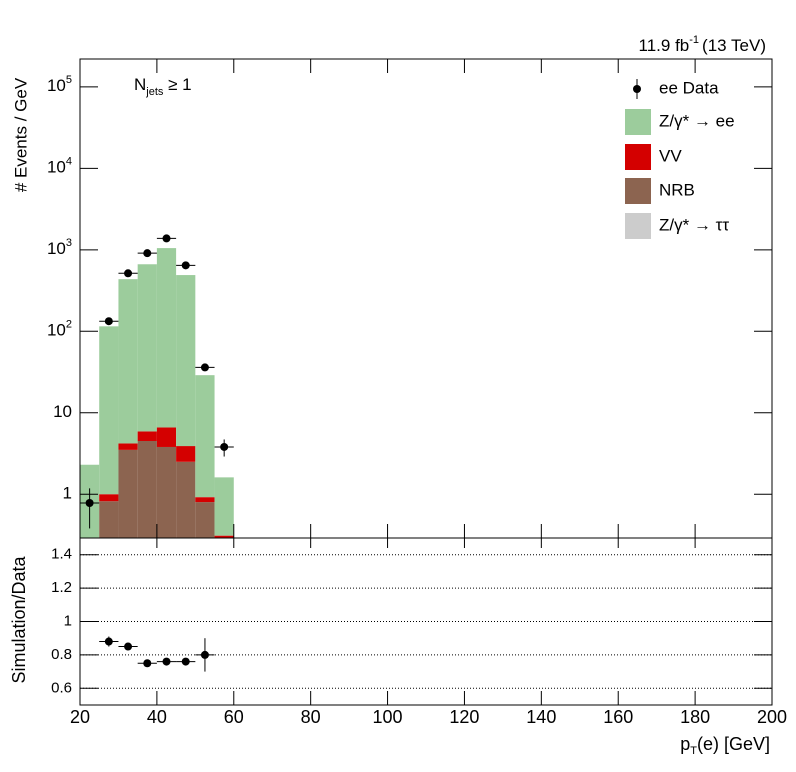 The height and width of the screenshot is (772, 796). Describe the element at coordinates (725, 745) in the screenshot. I see `x-axis-title: pT(e) [GeV]` at that location.